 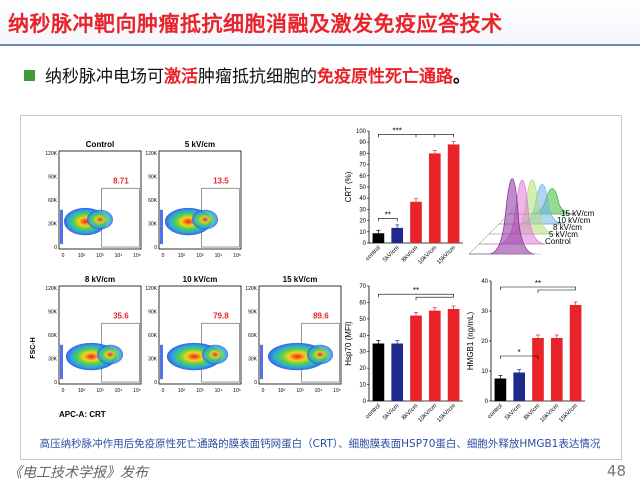 I want to click on bullet-text-1: 纳秒脉冲电场可, so click(x=104, y=77).